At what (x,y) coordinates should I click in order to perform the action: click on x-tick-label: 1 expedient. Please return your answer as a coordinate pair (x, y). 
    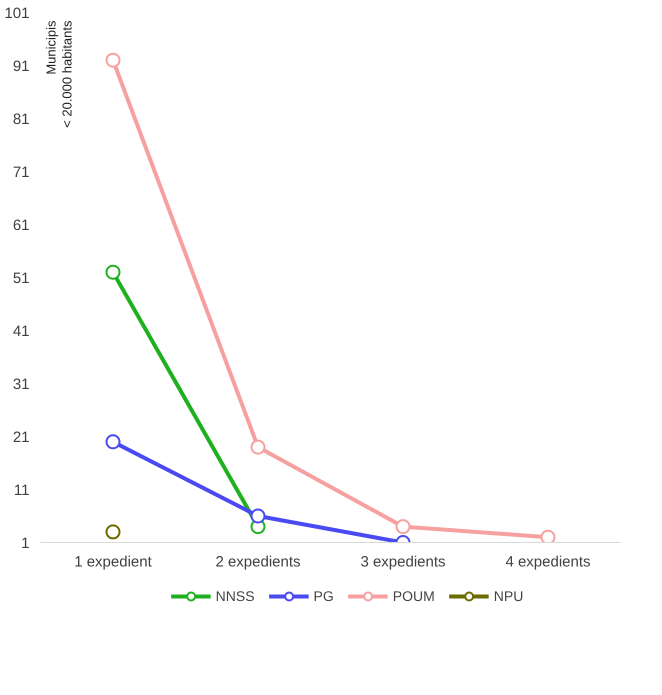
    Looking at the image, I should click on (113, 562).